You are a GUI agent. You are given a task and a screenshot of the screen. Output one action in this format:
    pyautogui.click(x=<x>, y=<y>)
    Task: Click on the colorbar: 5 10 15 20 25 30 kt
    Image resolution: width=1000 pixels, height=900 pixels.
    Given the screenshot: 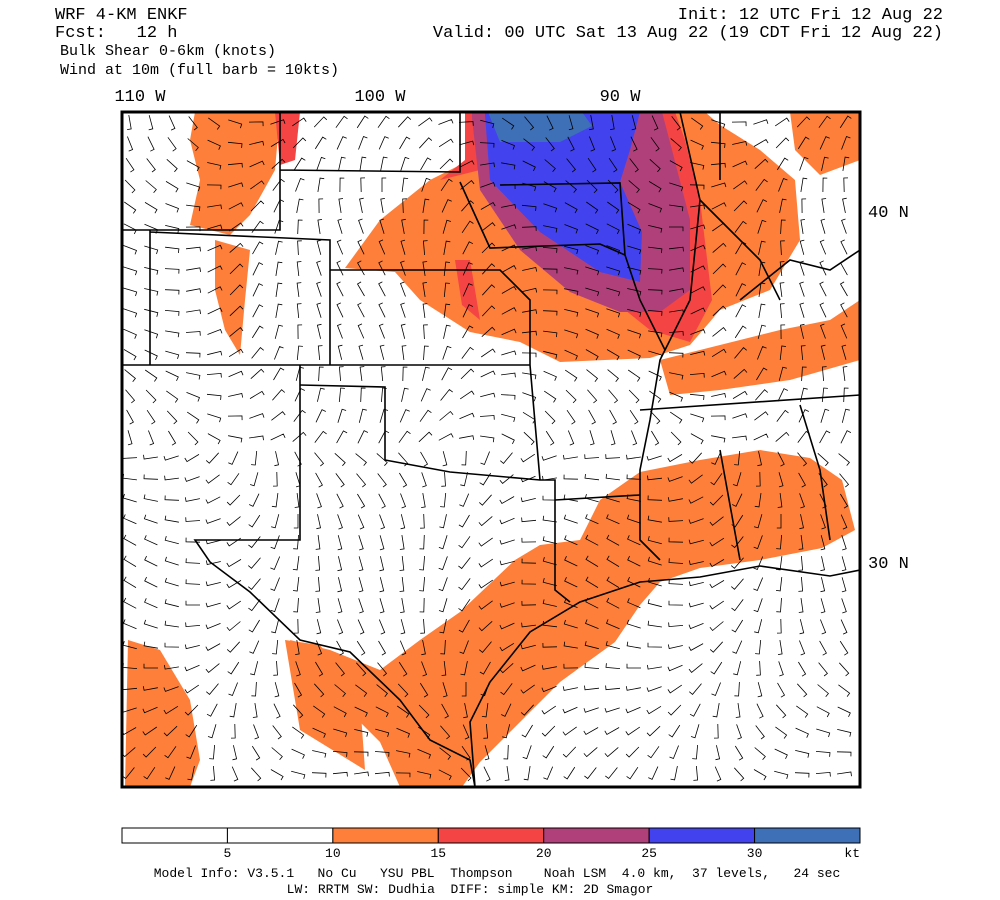 What is the action you would take?
    pyautogui.click(x=491, y=844)
    